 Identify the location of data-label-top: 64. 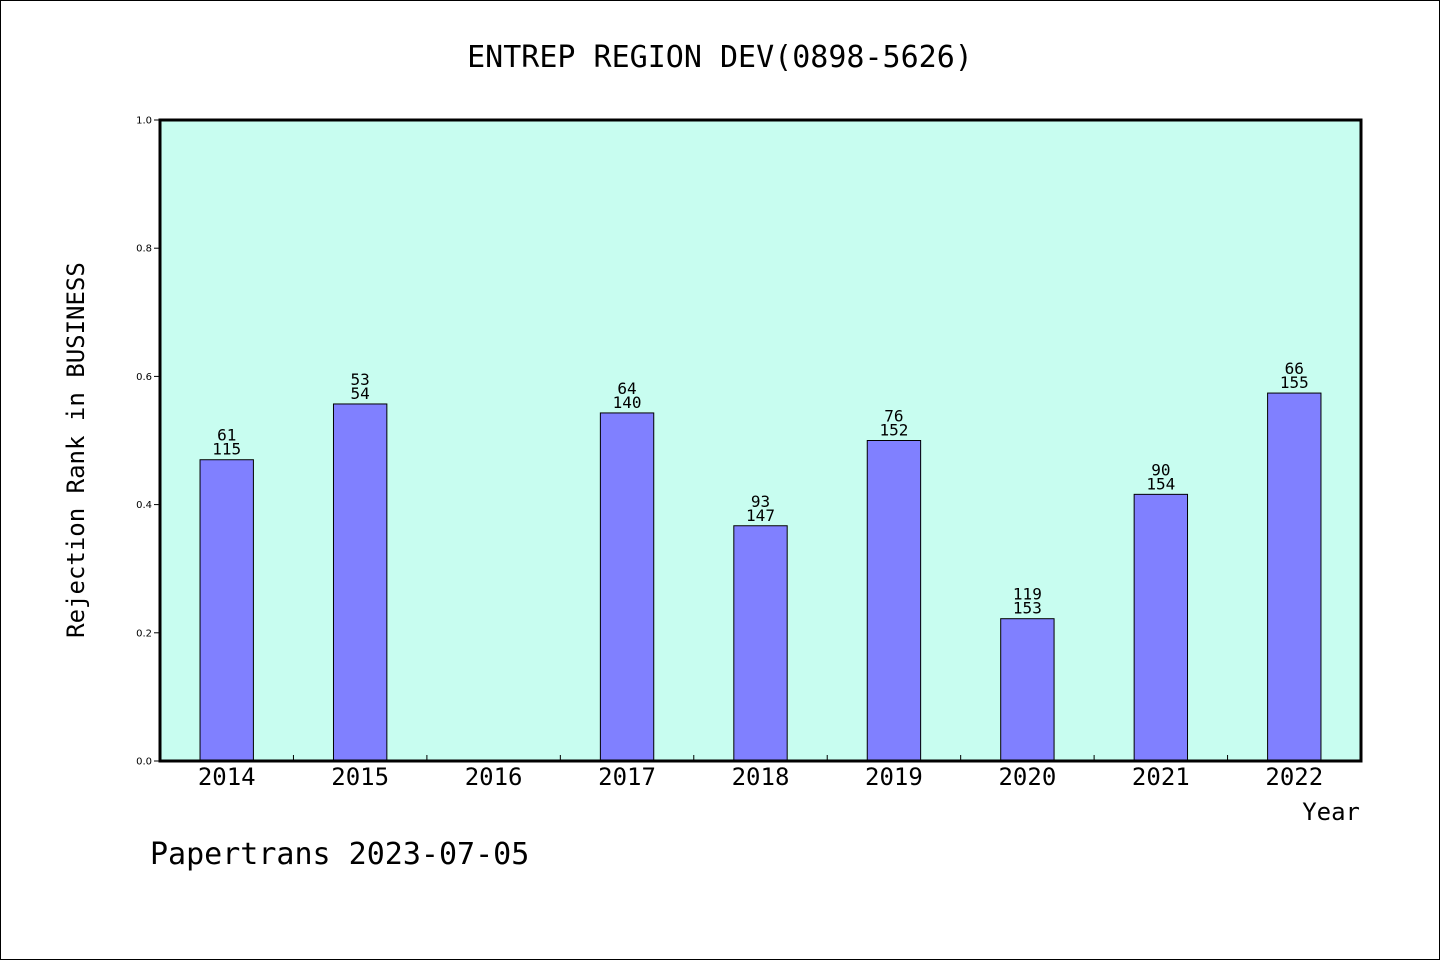
(626, 388).